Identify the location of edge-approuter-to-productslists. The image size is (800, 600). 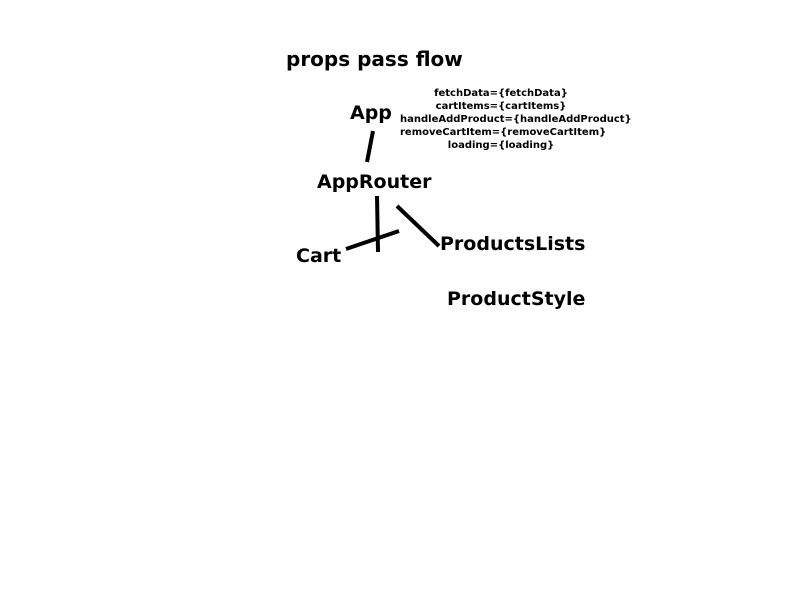
(418, 226).